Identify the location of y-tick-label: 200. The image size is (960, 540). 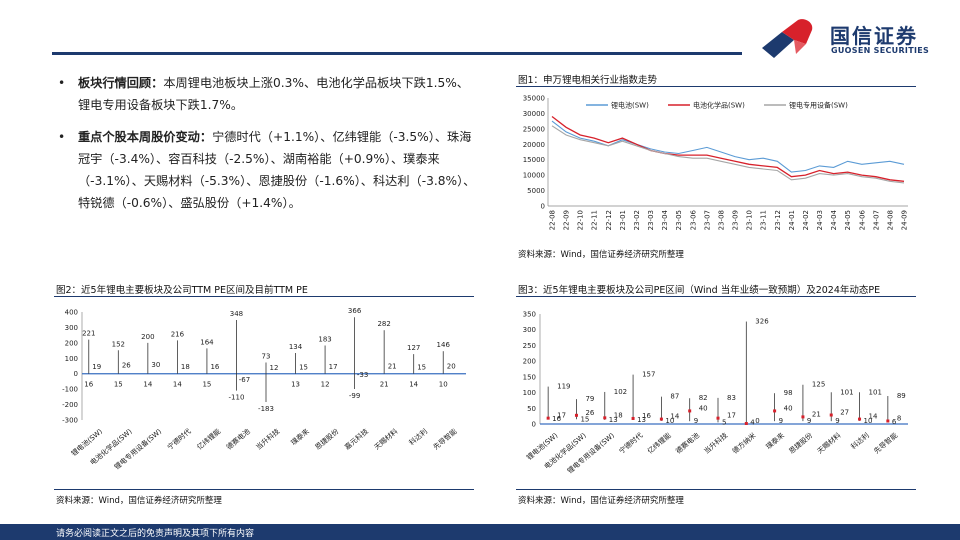
(529, 362).